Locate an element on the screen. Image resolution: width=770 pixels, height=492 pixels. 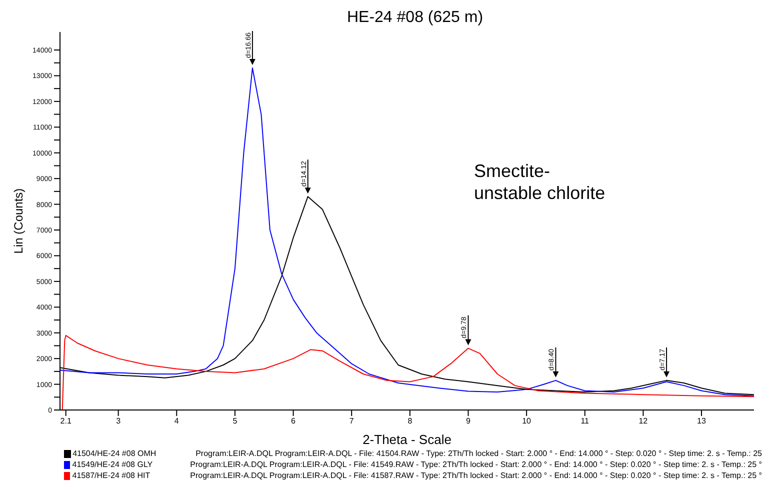
legend-label: 41504/HE-24 #08 OMH is located at coordinates (115, 453).